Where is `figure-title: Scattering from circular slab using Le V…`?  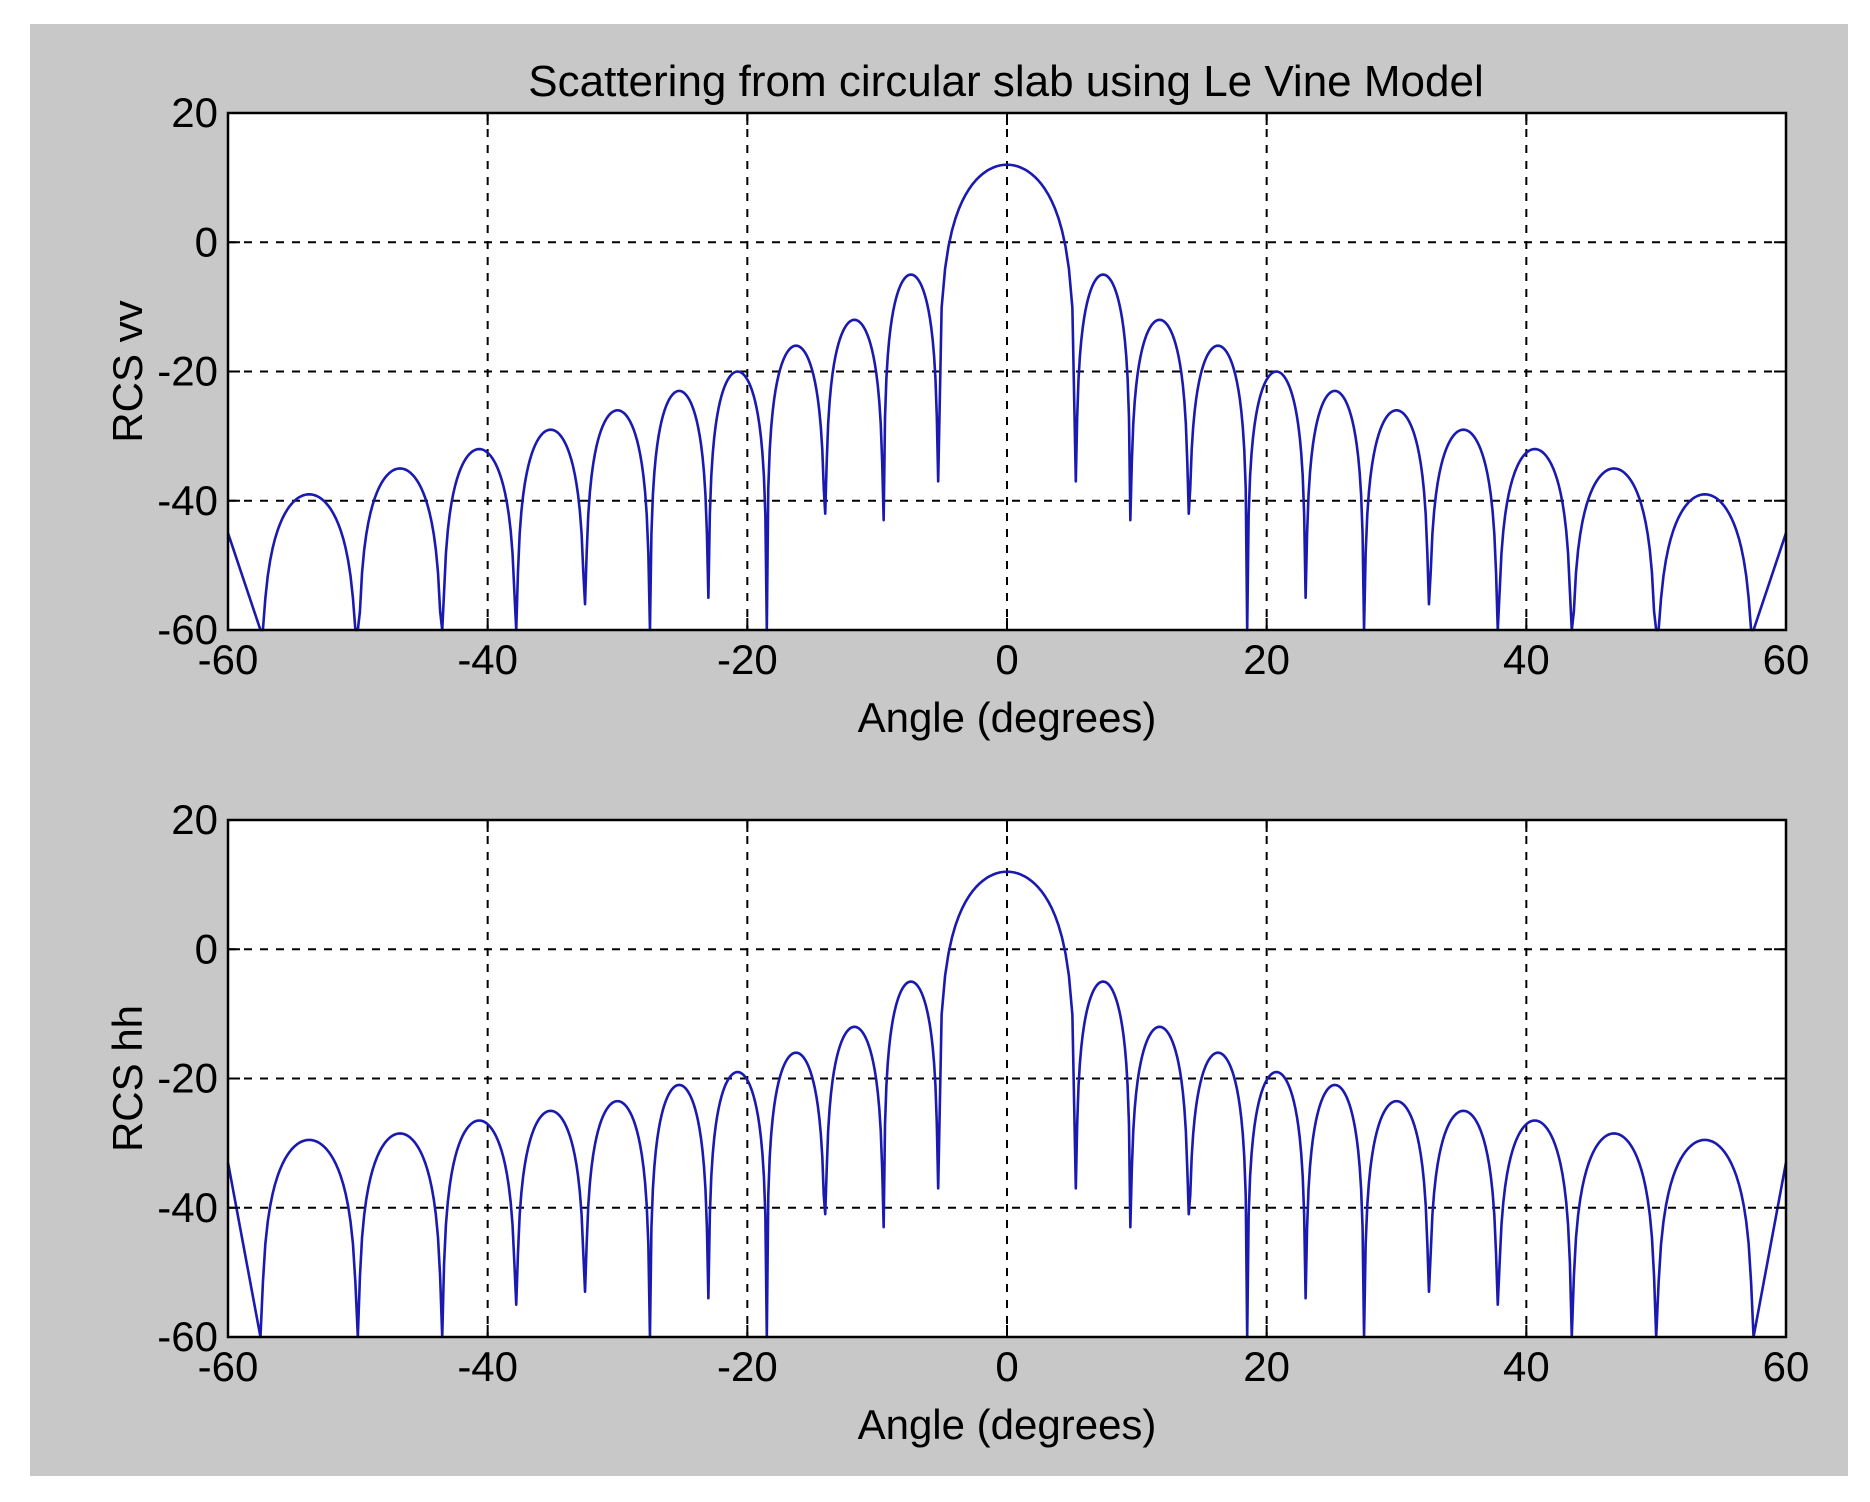
figure-title: Scattering from circular slab using Le V… is located at coordinates (1005, 81).